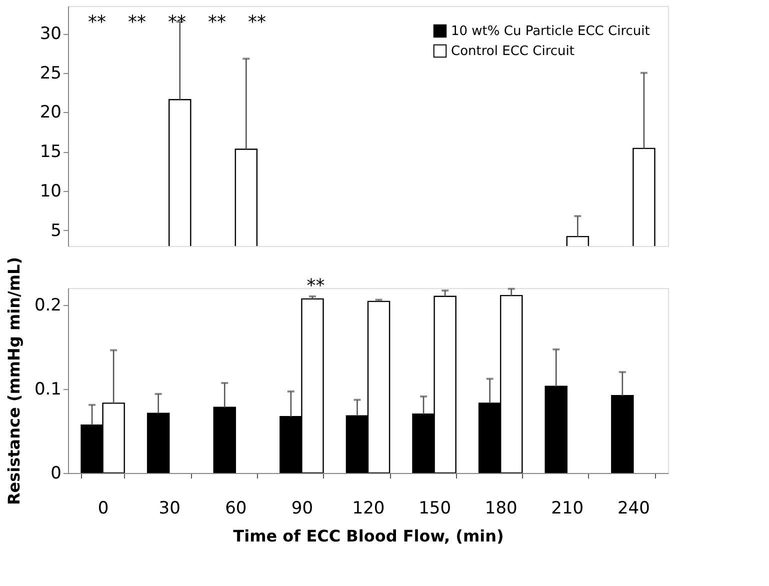  Describe the element at coordinates (51, 73) in the screenshot. I see `y-tick-label: 25` at that location.